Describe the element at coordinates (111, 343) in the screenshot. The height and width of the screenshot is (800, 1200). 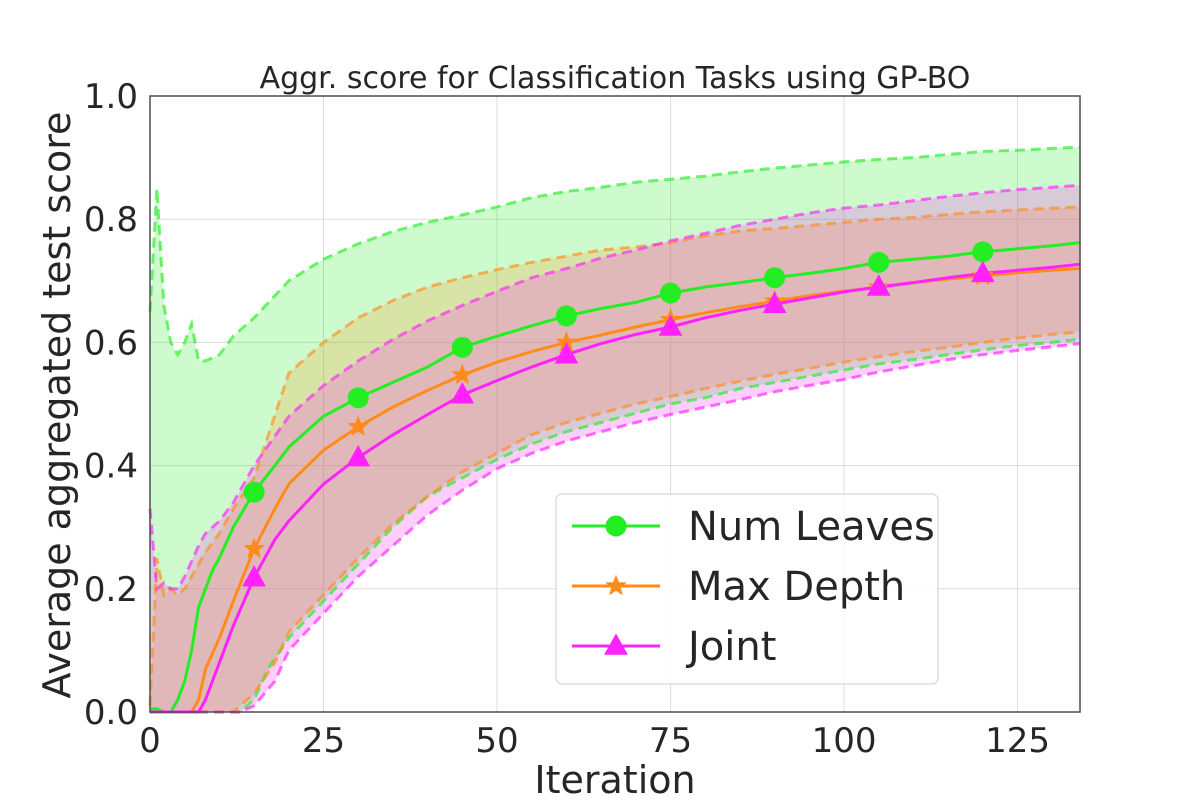
I see `y-tick-label: 0.6` at that location.